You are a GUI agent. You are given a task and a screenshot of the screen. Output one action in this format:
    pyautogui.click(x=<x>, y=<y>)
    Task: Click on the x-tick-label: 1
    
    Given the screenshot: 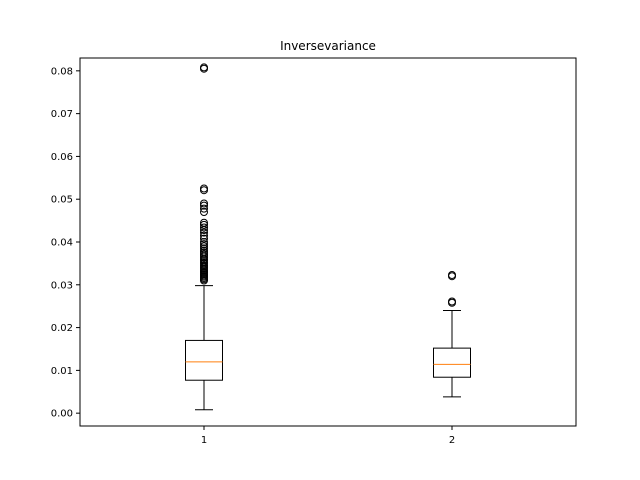 What is the action you would take?
    pyautogui.click(x=204, y=440)
    